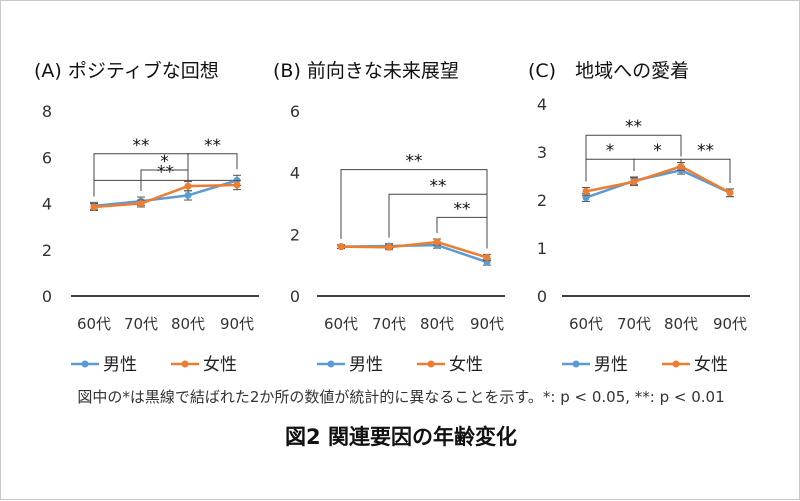 The height and width of the screenshot is (501, 800). What do you see at coordinates (542, 248) in the screenshot?
I see `y-tick-label: 1` at bounding box center [542, 248].